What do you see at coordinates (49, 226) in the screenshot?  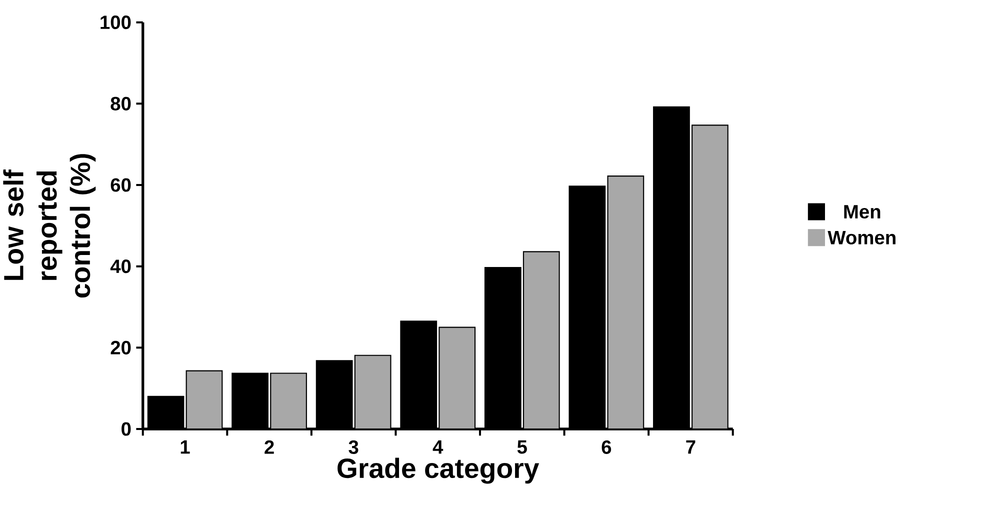 I see `y-axis-title: Low self reported control (%)` at bounding box center [49, 226].